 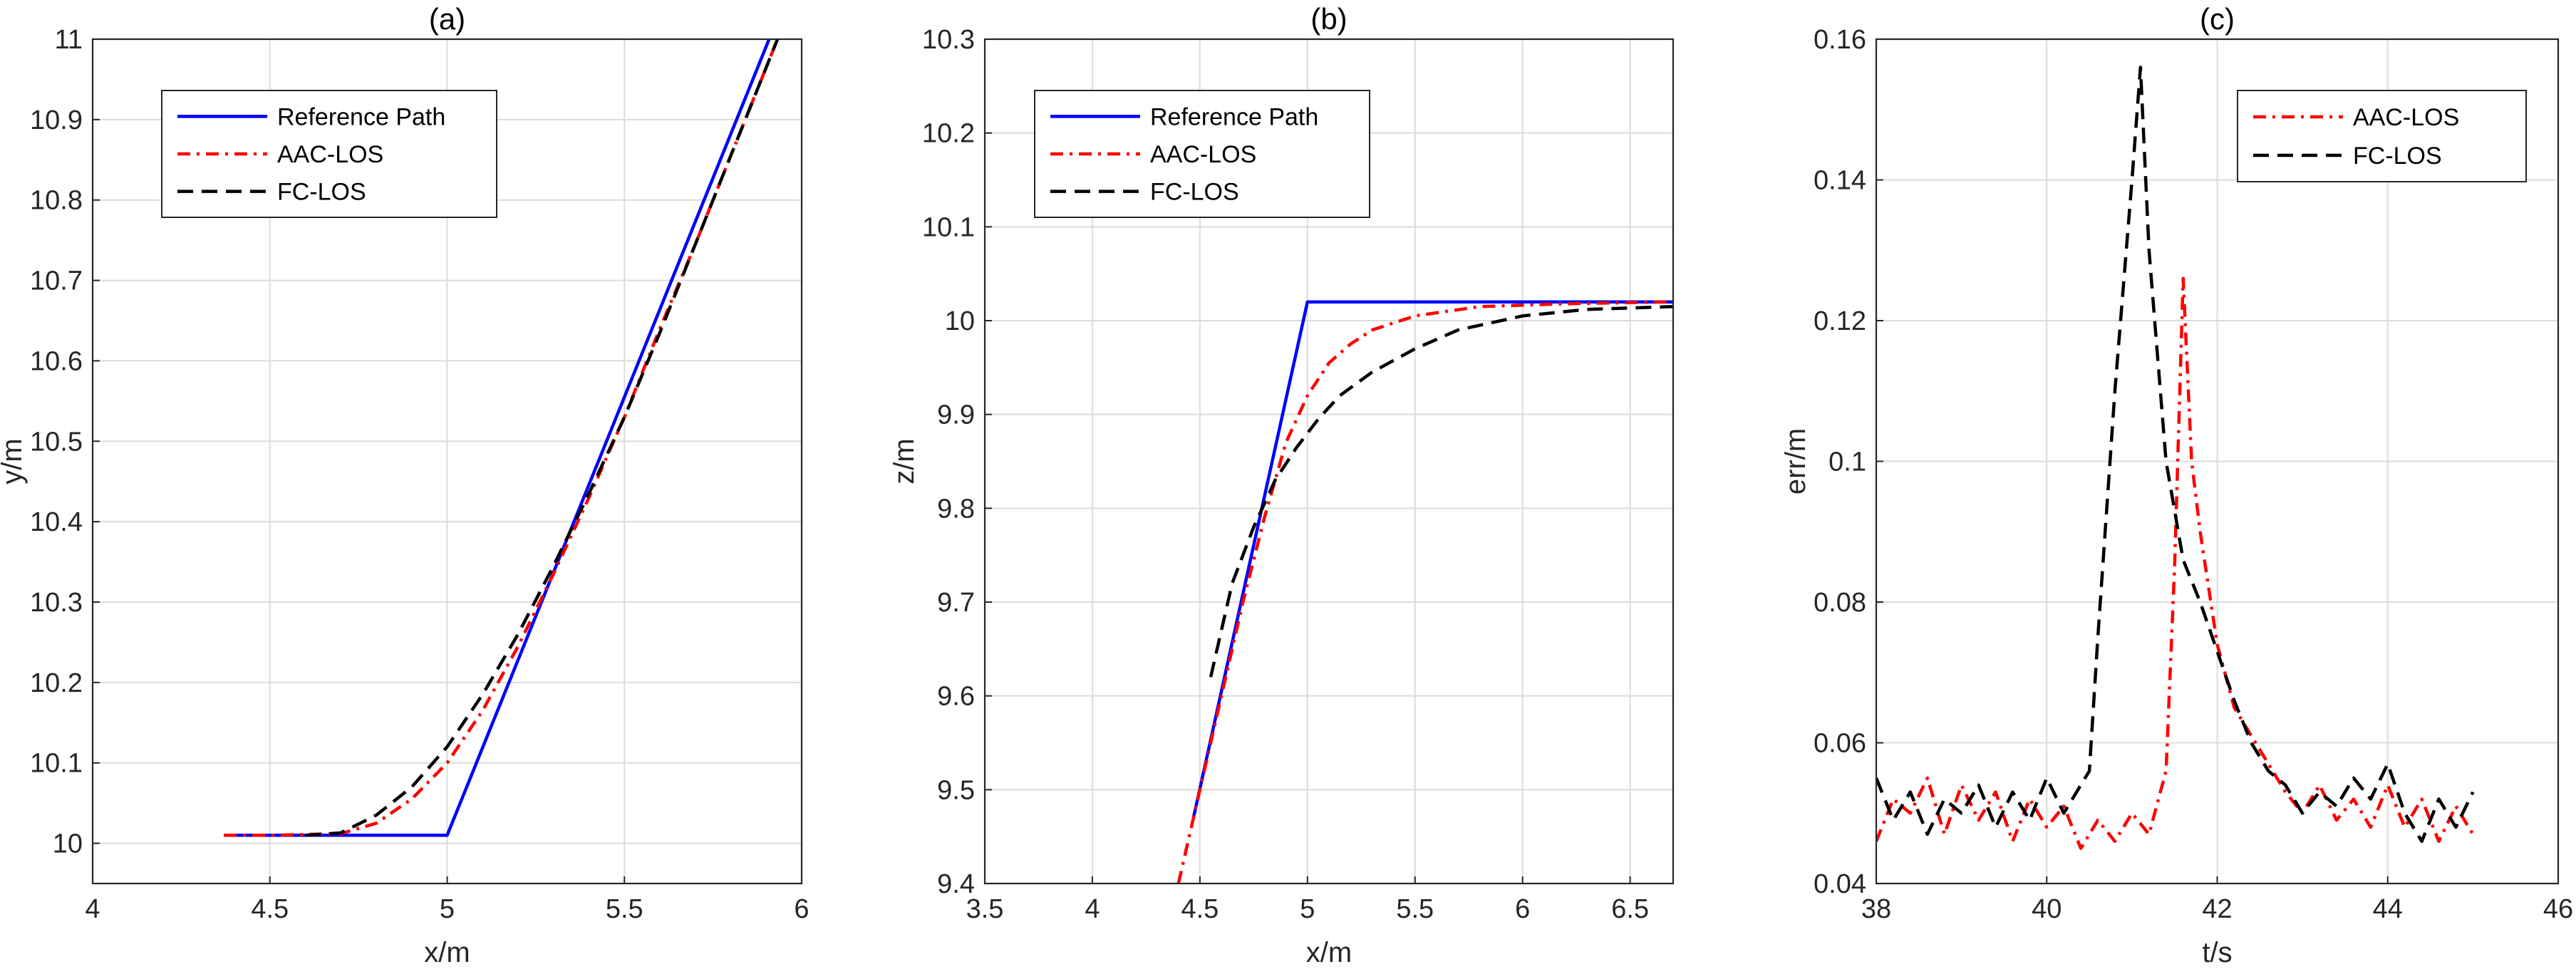 I want to click on y-axis-label: z/m, so click(x=905, y=461).